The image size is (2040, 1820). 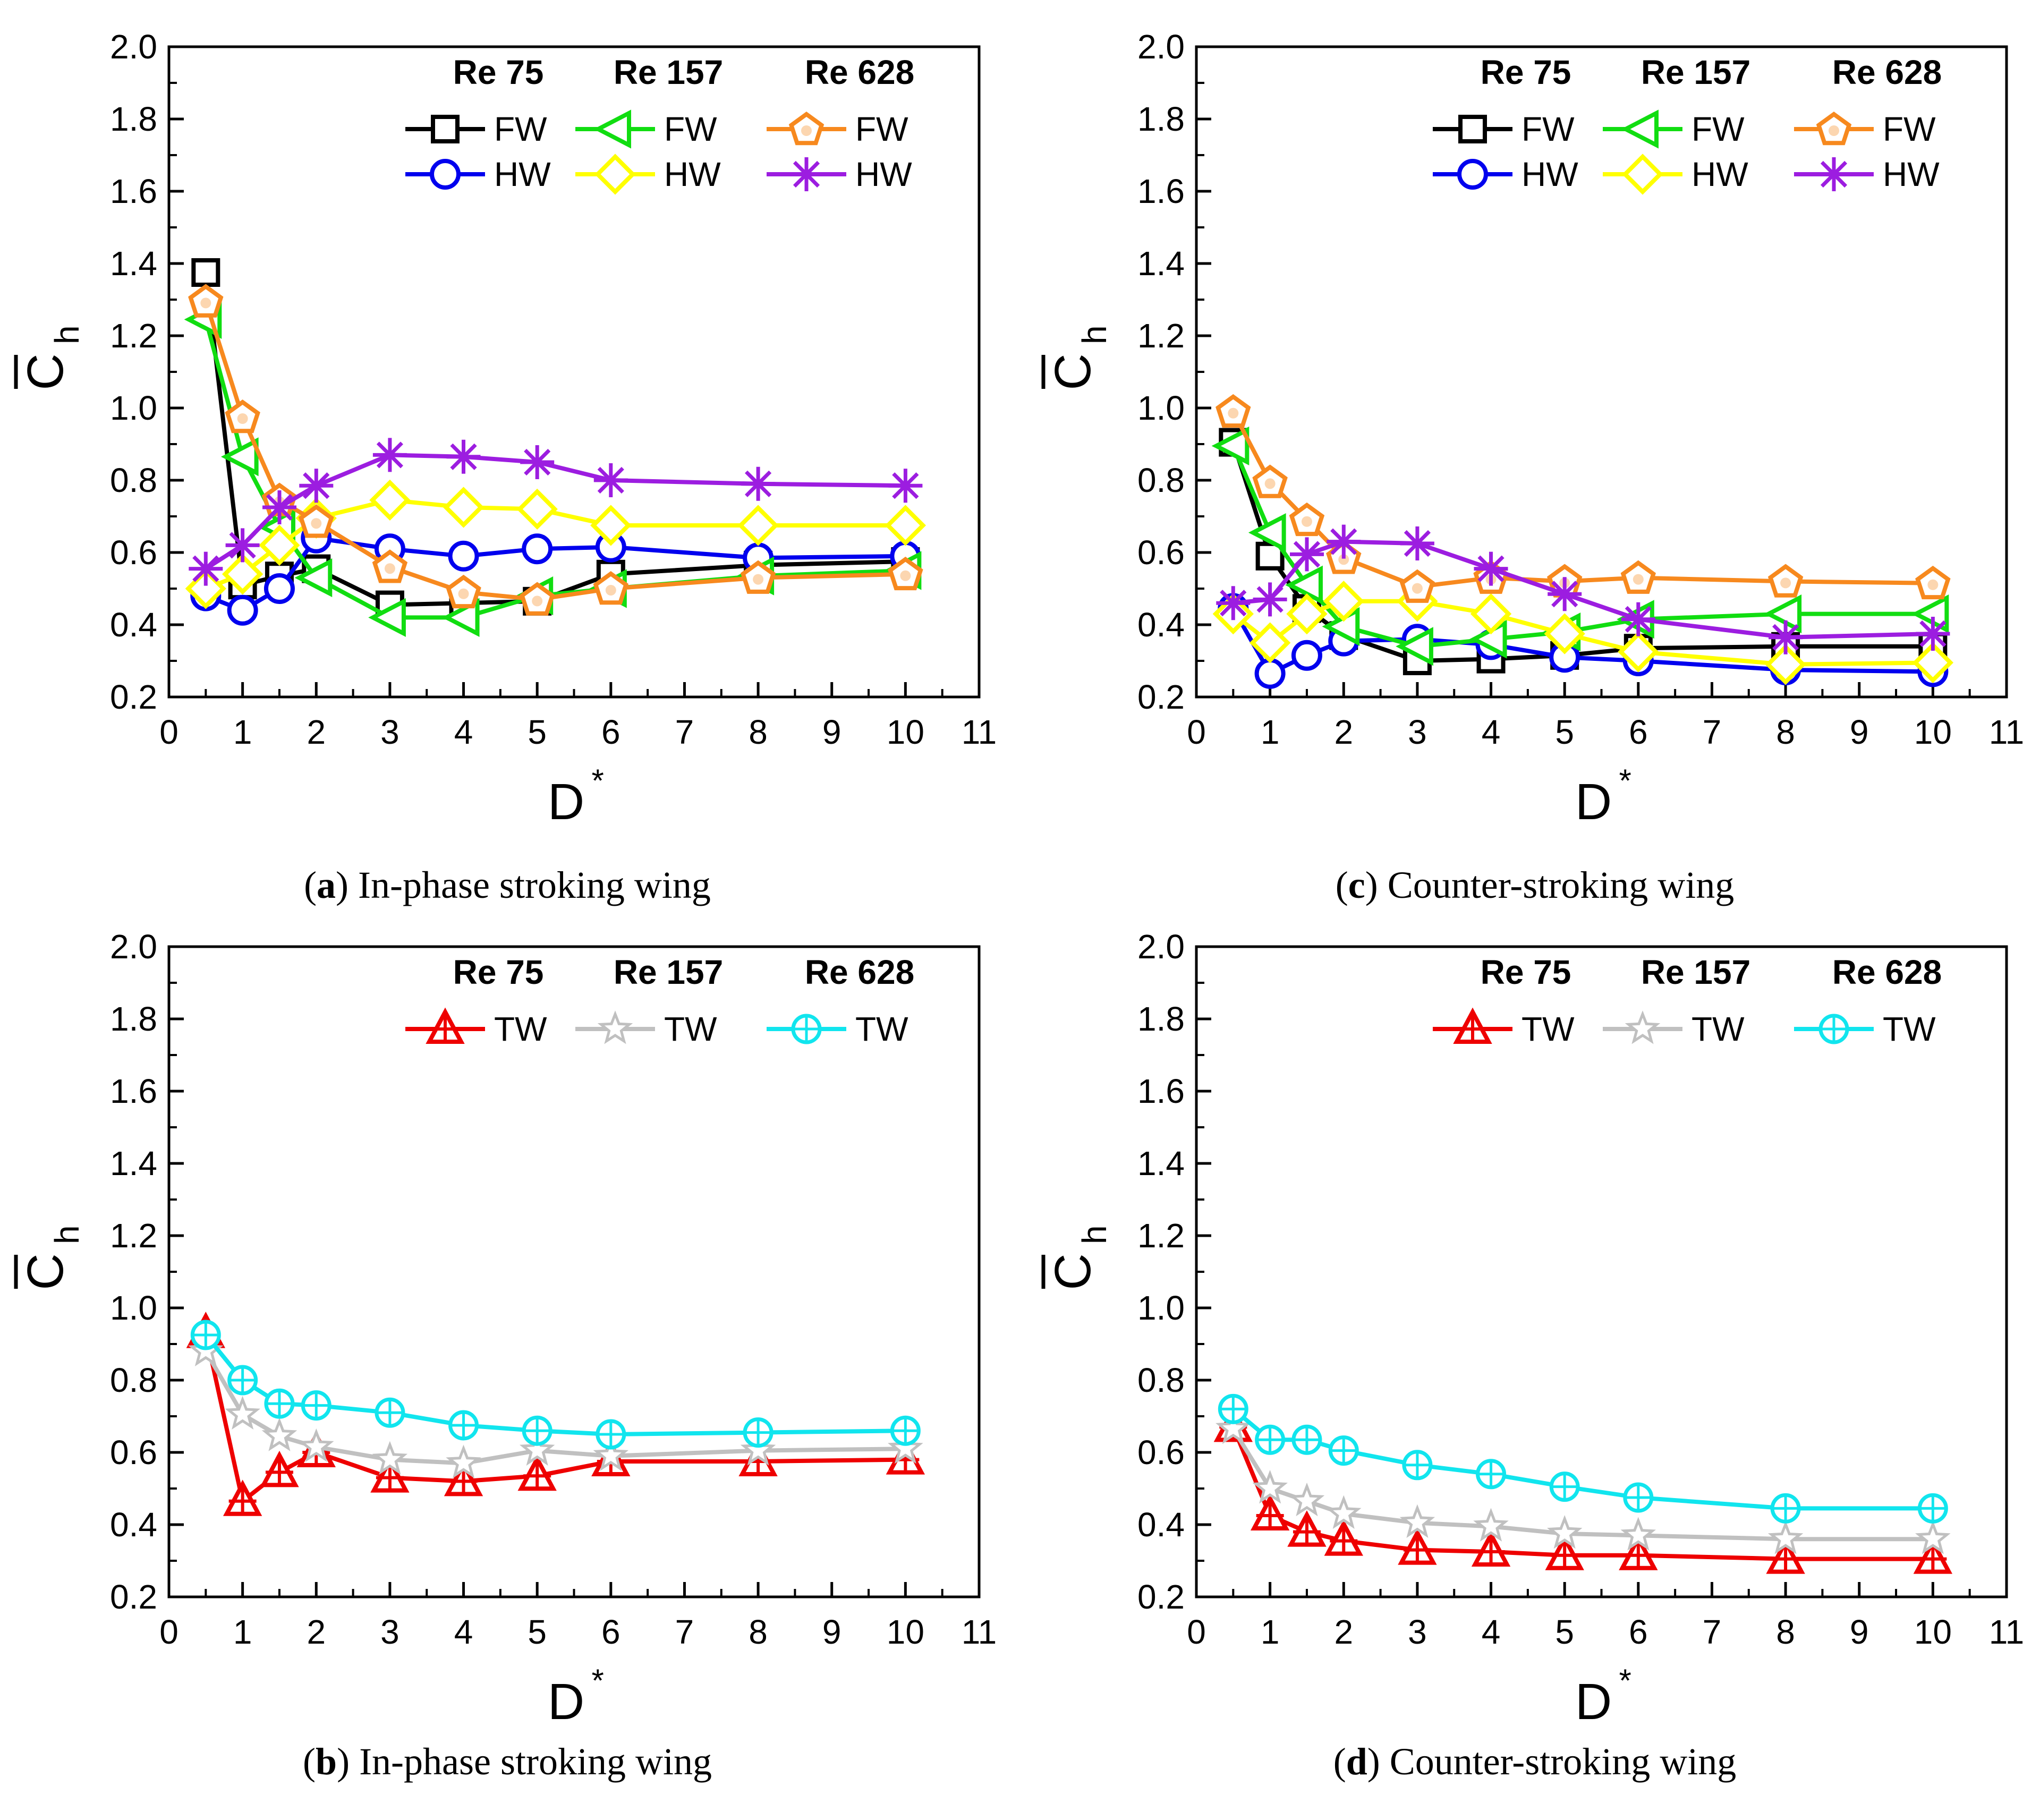 What do you see at coordinates (859, 72) in the screenshot?
I see `legend-header: Re 628` at bounding box center [859, 72].